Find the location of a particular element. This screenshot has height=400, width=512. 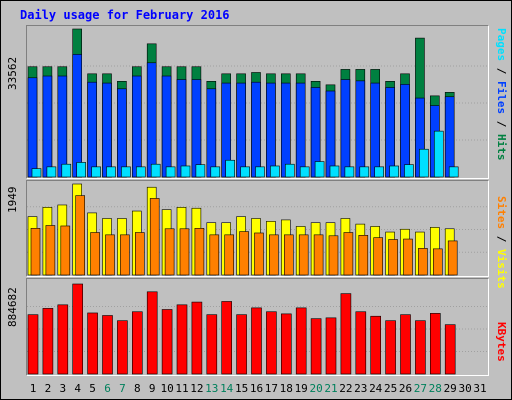

day-label-30: 30 is located at coordinates (465, 388).